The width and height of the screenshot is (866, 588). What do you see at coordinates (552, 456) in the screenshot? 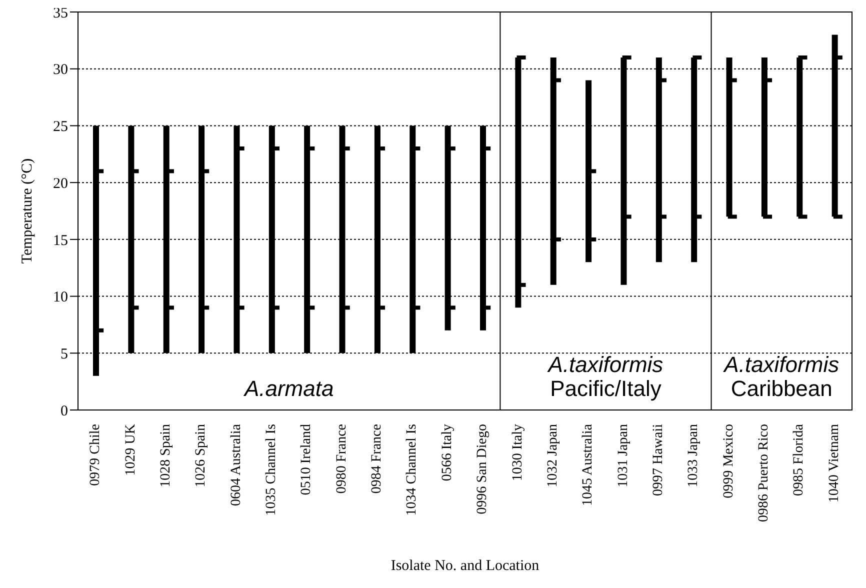
I see `x-tick-label: 1032 Japan` at bounding box center [552, 456].